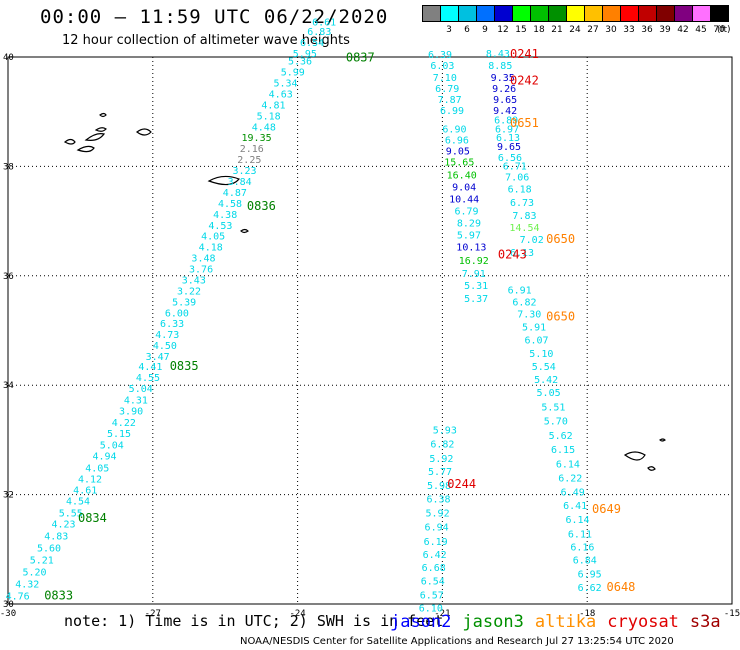 The width and height of the screenshot is (740, 650). Describe the element at coordinates (529, 314) in the screenshot. I see `wave-height-value: 7.30` at that location.